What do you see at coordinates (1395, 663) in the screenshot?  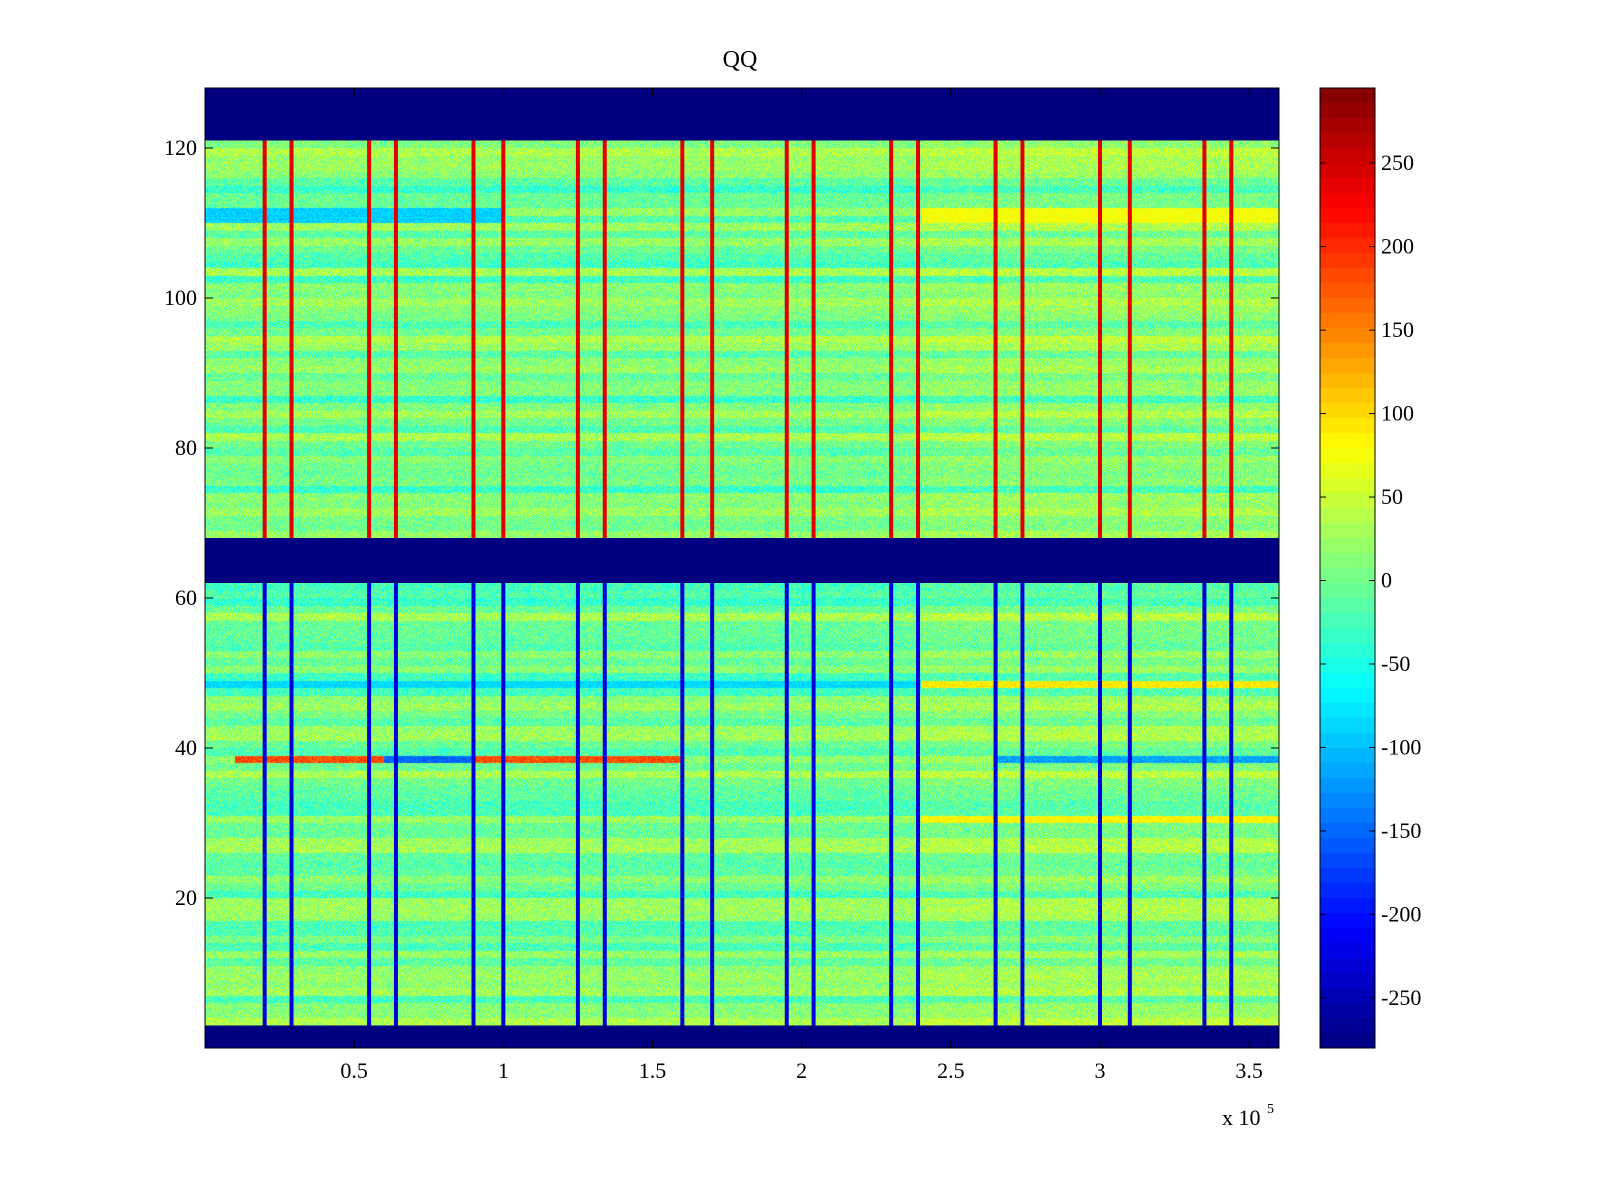 I see `colorbar-tick-label-6: -50` at bounding box center [1395, 663].